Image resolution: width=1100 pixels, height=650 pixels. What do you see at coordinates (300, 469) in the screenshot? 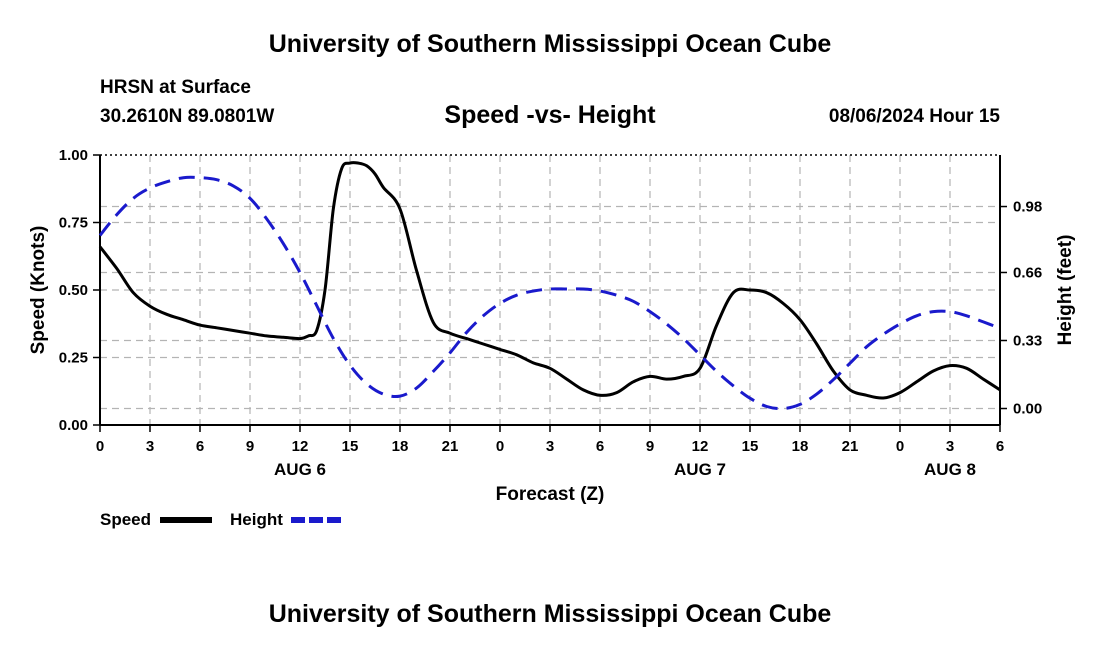
I see `day-label: AUG 6` at bounding box center [300, 469].